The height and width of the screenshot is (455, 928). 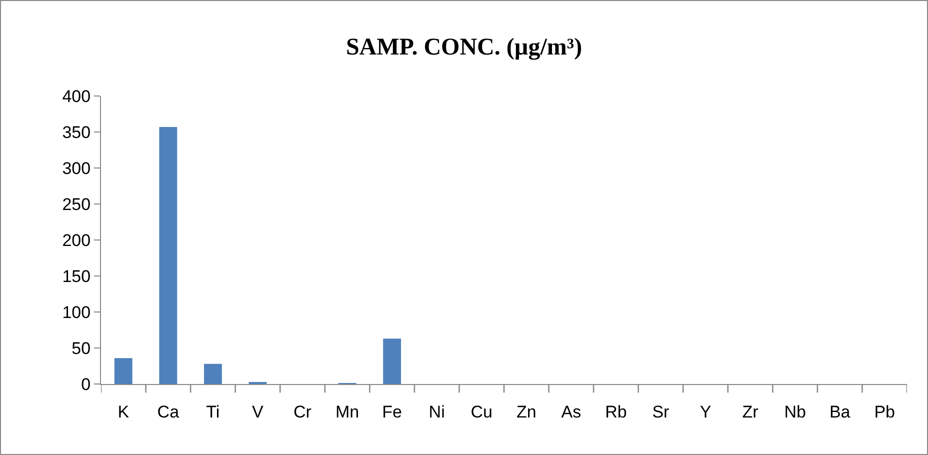 I want to click on x-tick-label: Zr, so click(x=750, y=412).